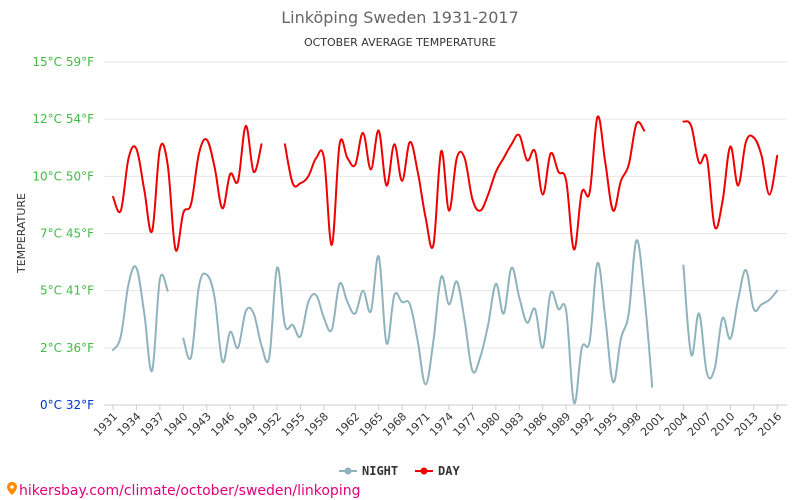 The image size is (800, 500). Describe the element at coordinates (12, 488) in the screenshot. I see `location-pin-icon` at that location.